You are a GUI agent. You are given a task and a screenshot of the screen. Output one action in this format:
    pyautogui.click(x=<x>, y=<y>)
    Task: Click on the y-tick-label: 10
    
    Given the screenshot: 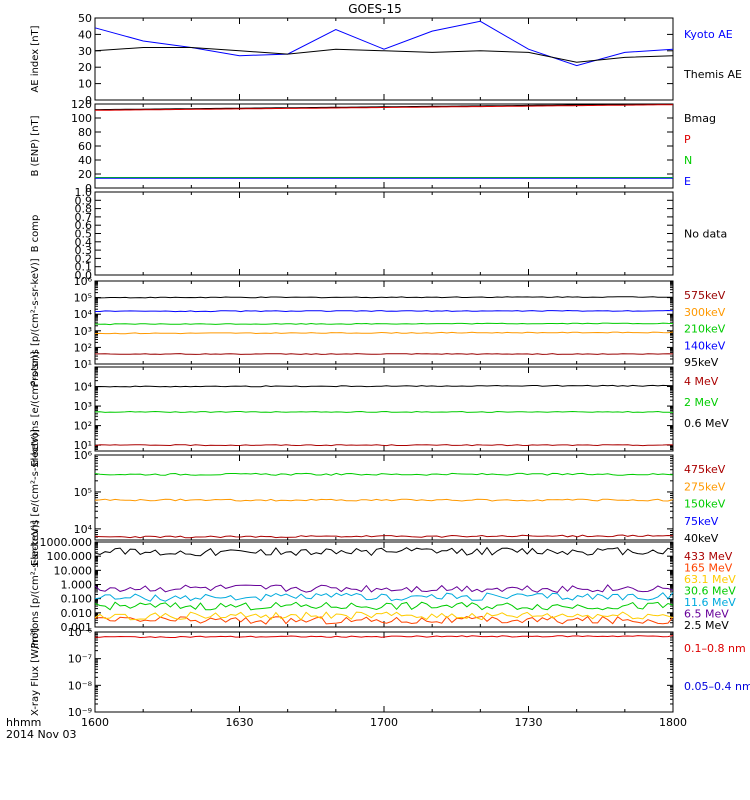 What is the action you would take?
    pyautogui.click(x=85, y=84)
    